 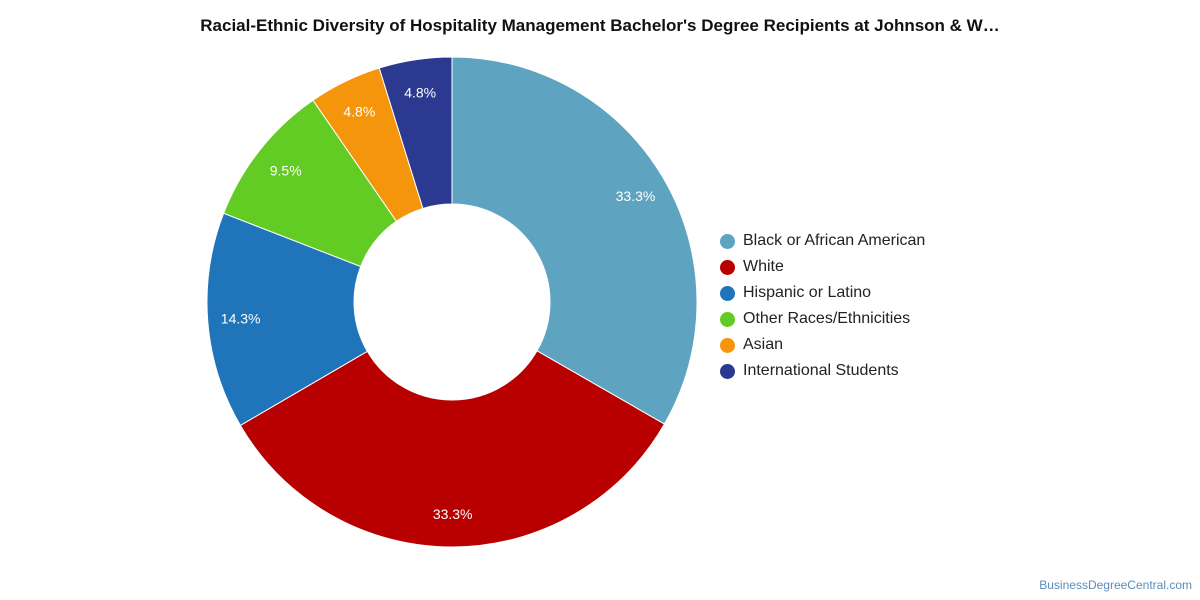 What do you see at coordinates (822, 267) in the screenshot?
I see `legend-item-white: White` at bounding box center [822, 267].